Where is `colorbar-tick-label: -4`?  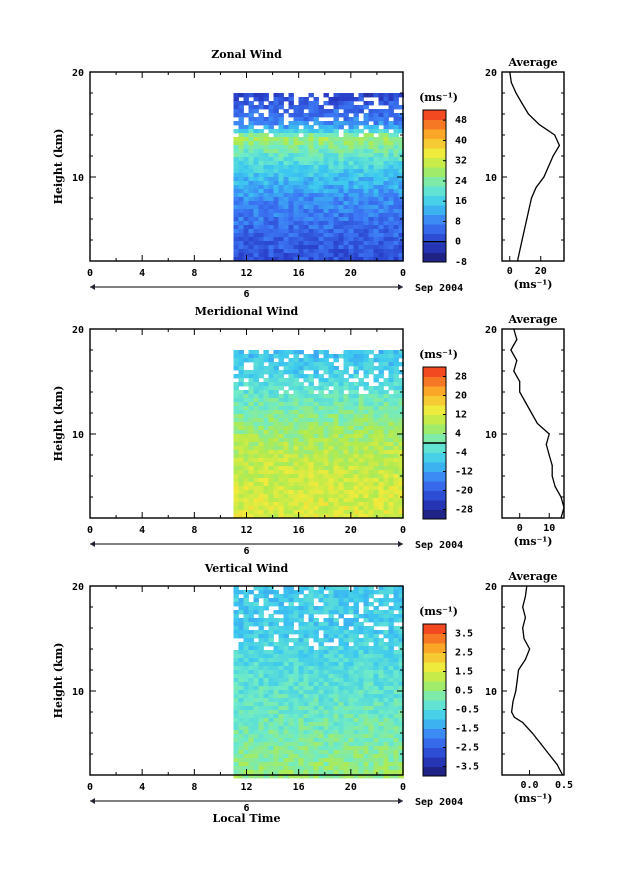 colorbar-tick-label: -4 is located at coordinates (461, 453).